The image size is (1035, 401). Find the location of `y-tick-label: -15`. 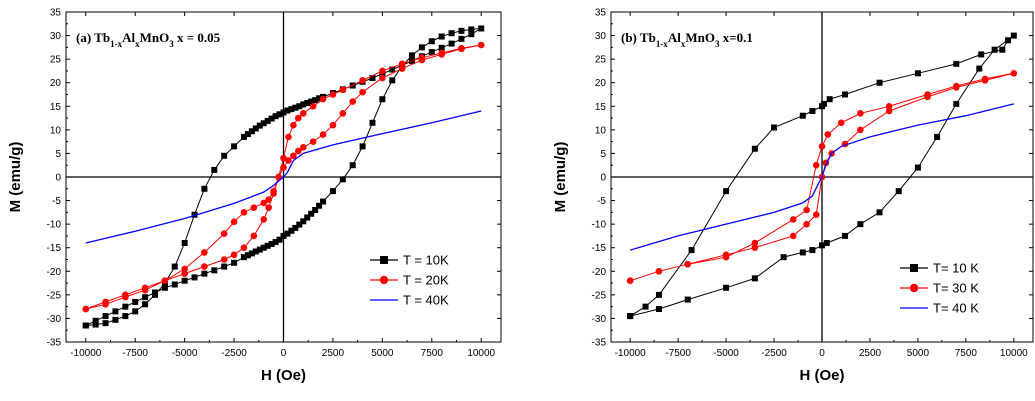

y-tick-label: -15 is located at coordinates (54, 248).